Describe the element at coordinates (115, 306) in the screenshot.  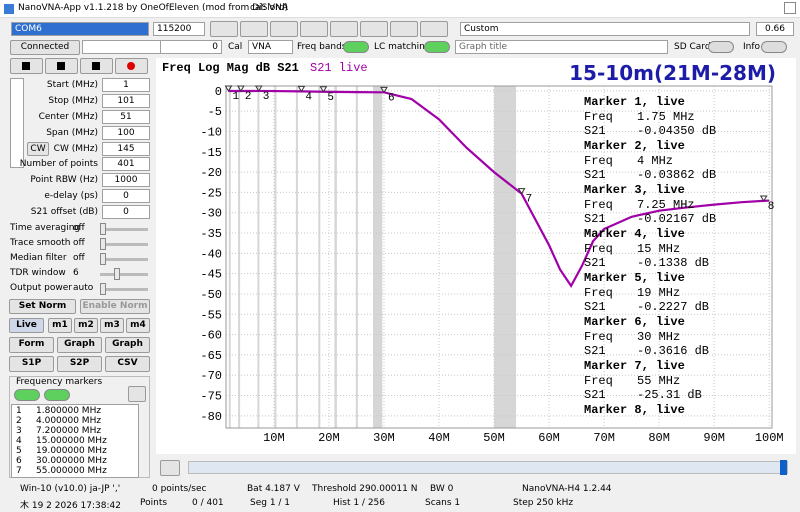
I see `enable-norm: Enable Norm` at that location.